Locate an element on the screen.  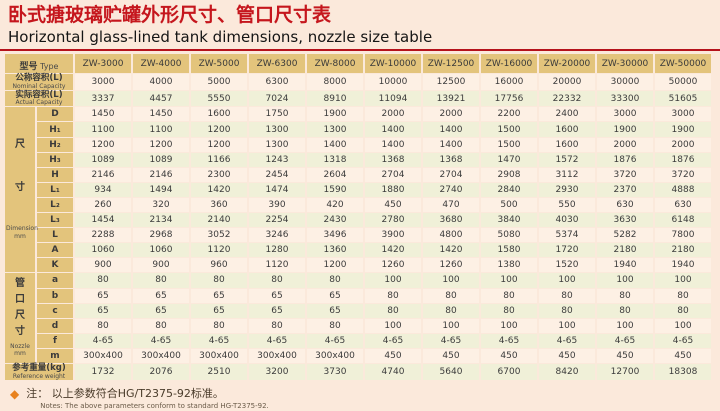
cell-value: 13921 is located at coordinates (451, 98).